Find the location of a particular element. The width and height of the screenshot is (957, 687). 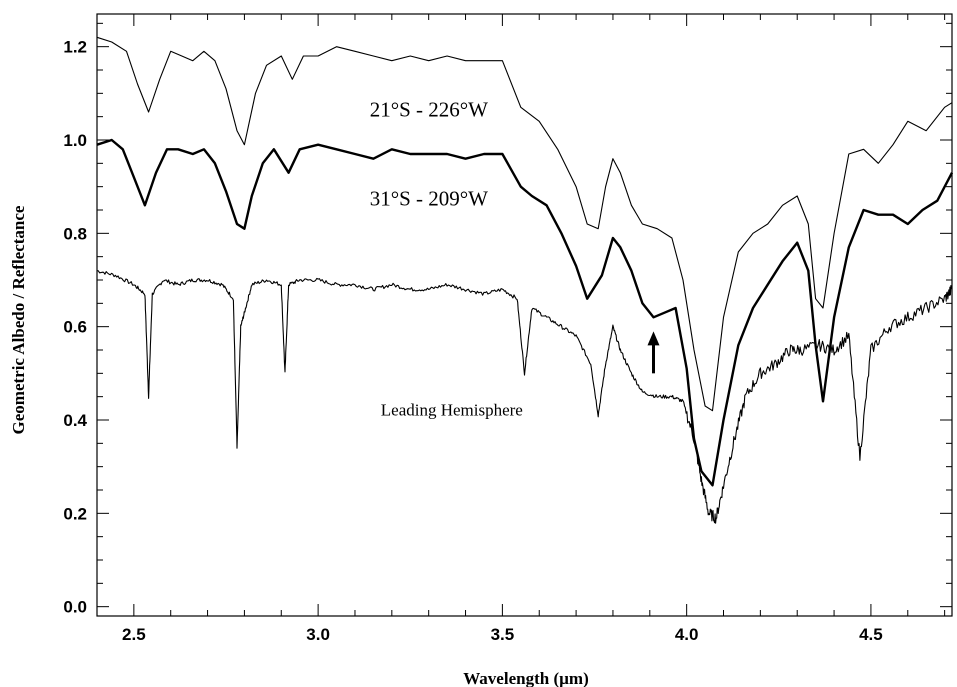

x-tick-label: 3.0 is located at coordinates (318, 634).